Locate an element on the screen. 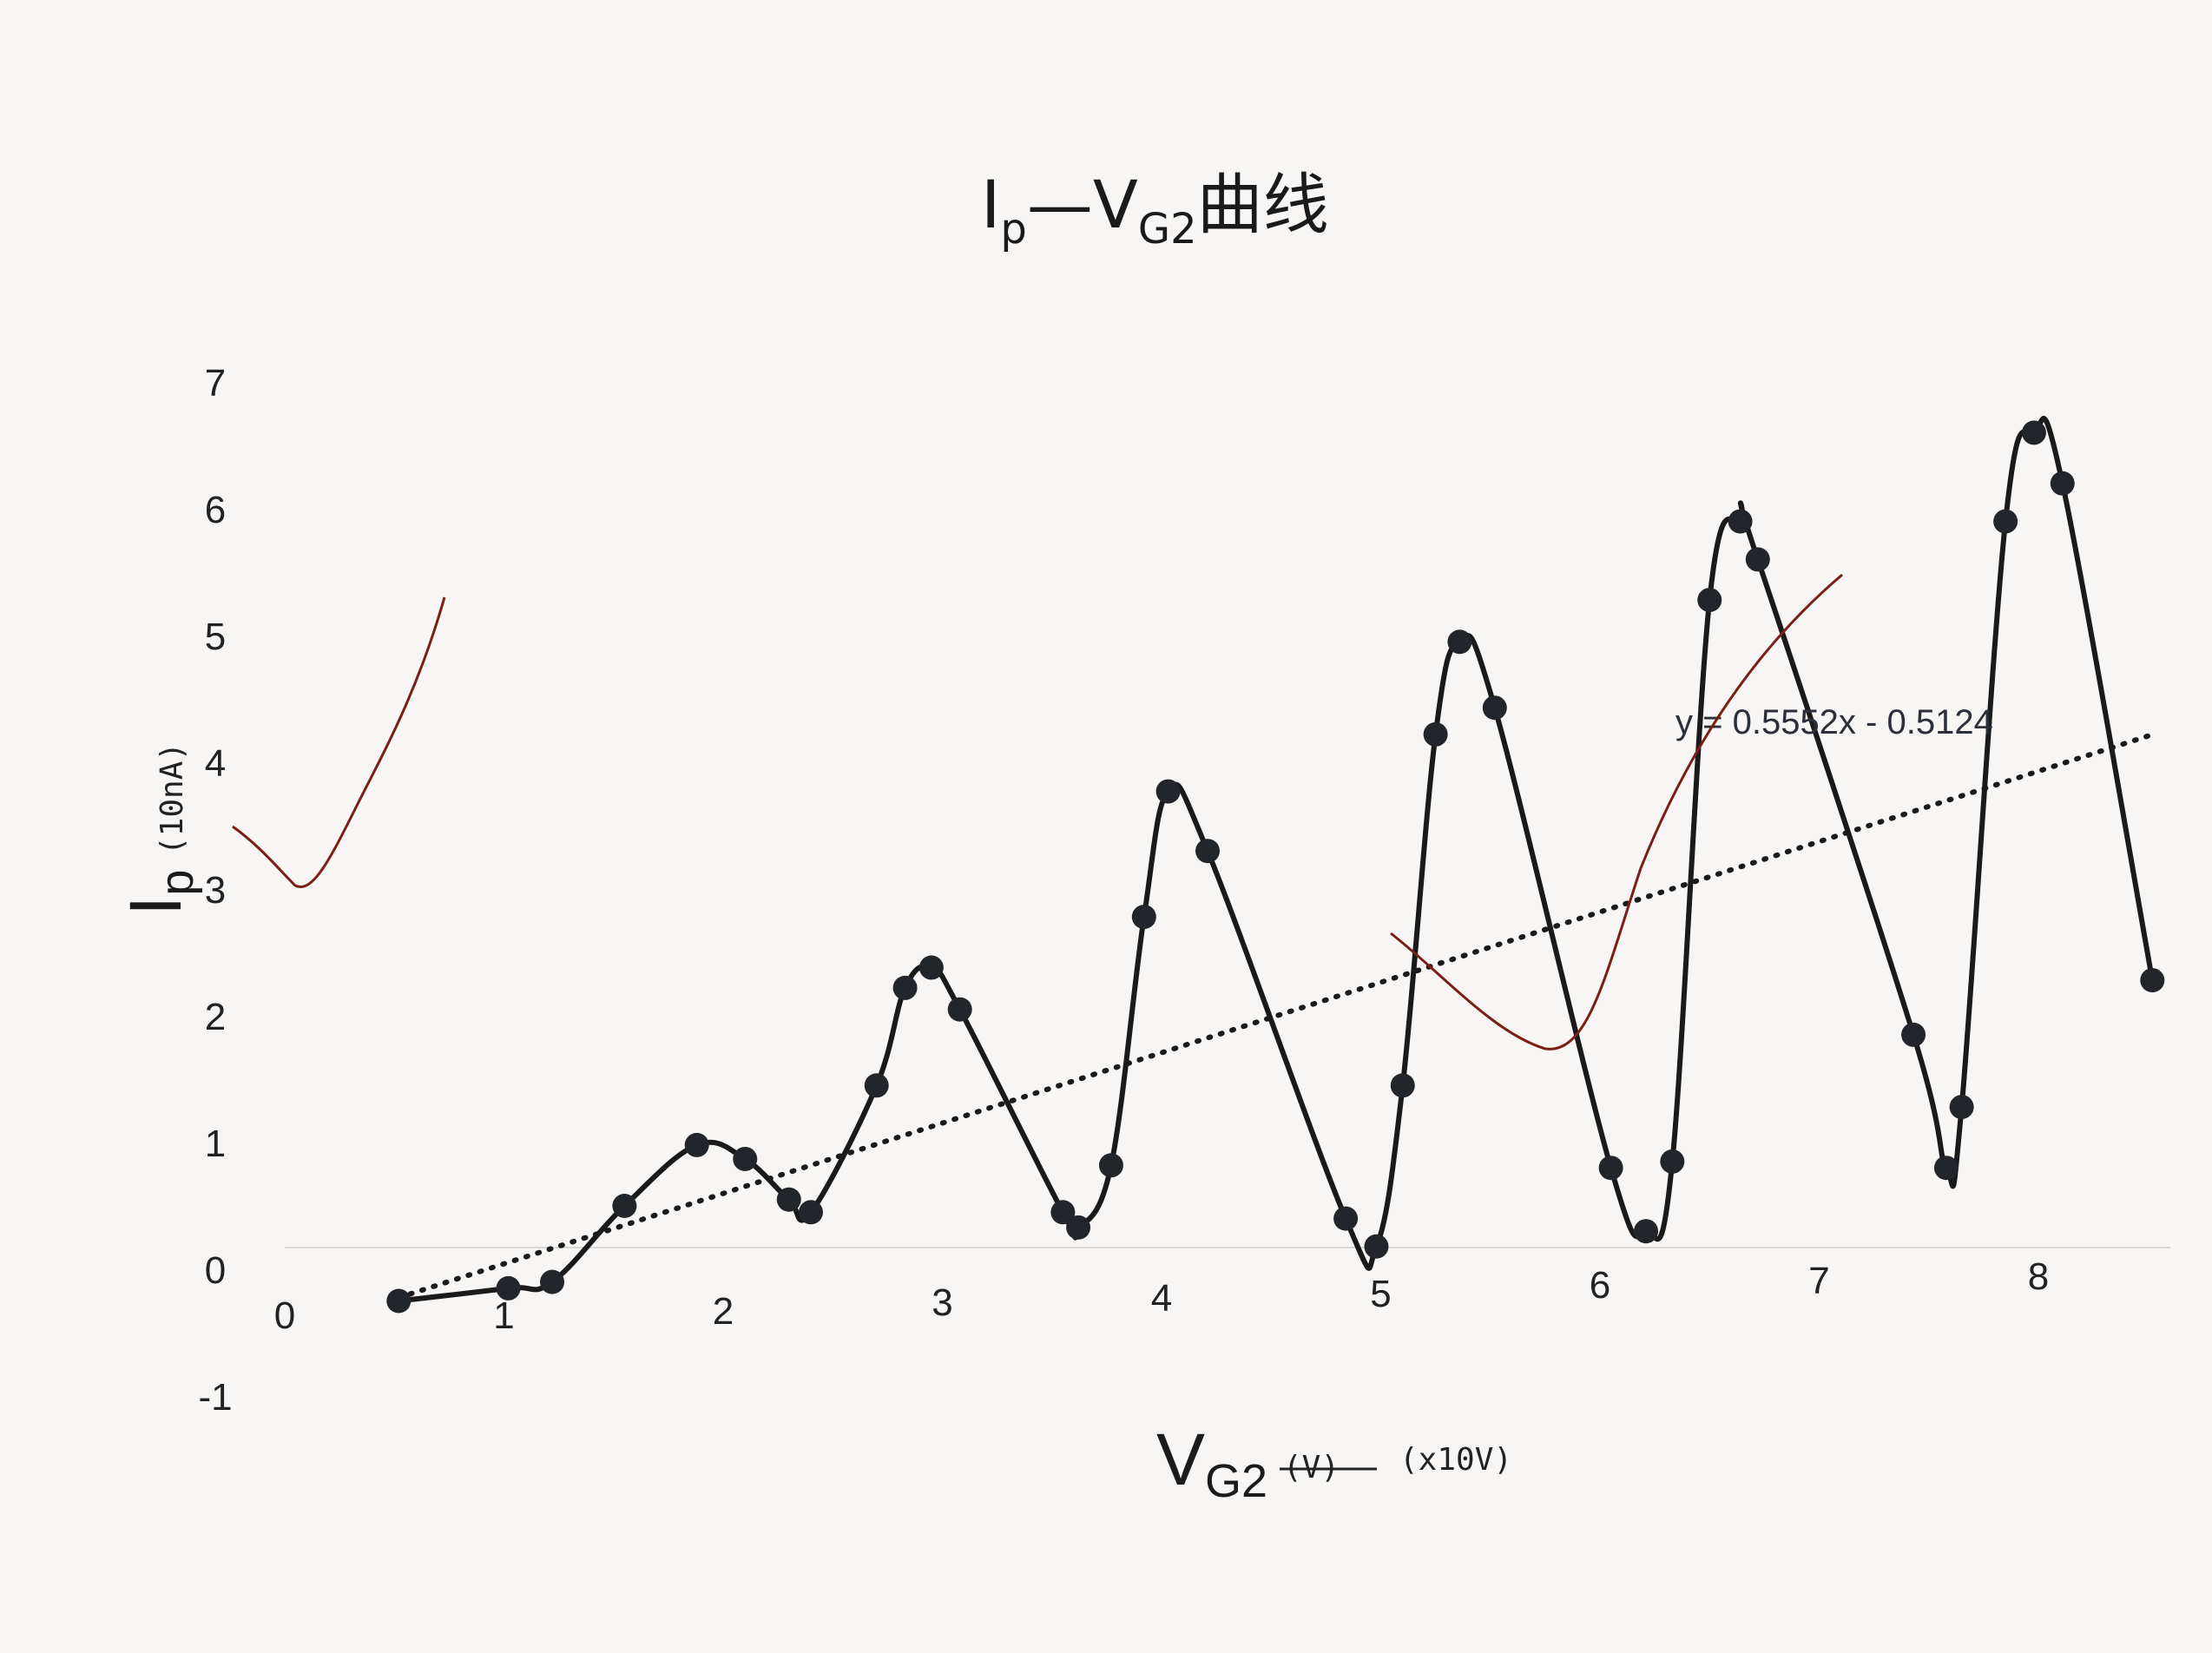 The image size is (2212, 1653). x-tick-label: 1 is located at coordinates (503, 1315).